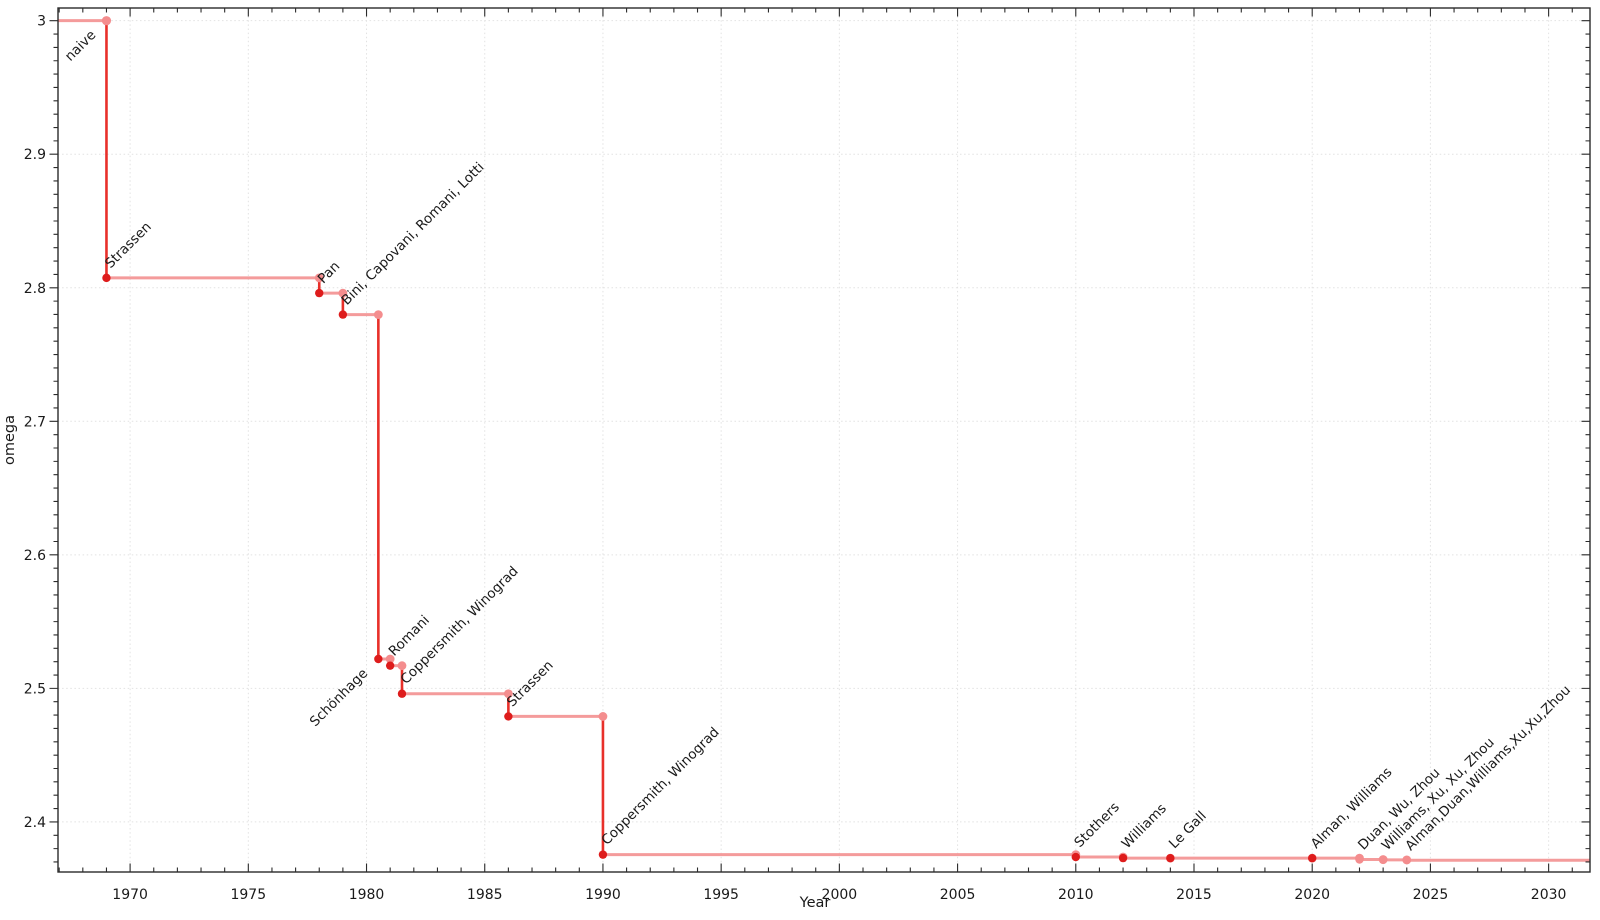 This screenshot has width=1600, height=920. Describe the element at coordinates (840, 895) in the screenshot. I see `x-tick-label: 2000` at that location.